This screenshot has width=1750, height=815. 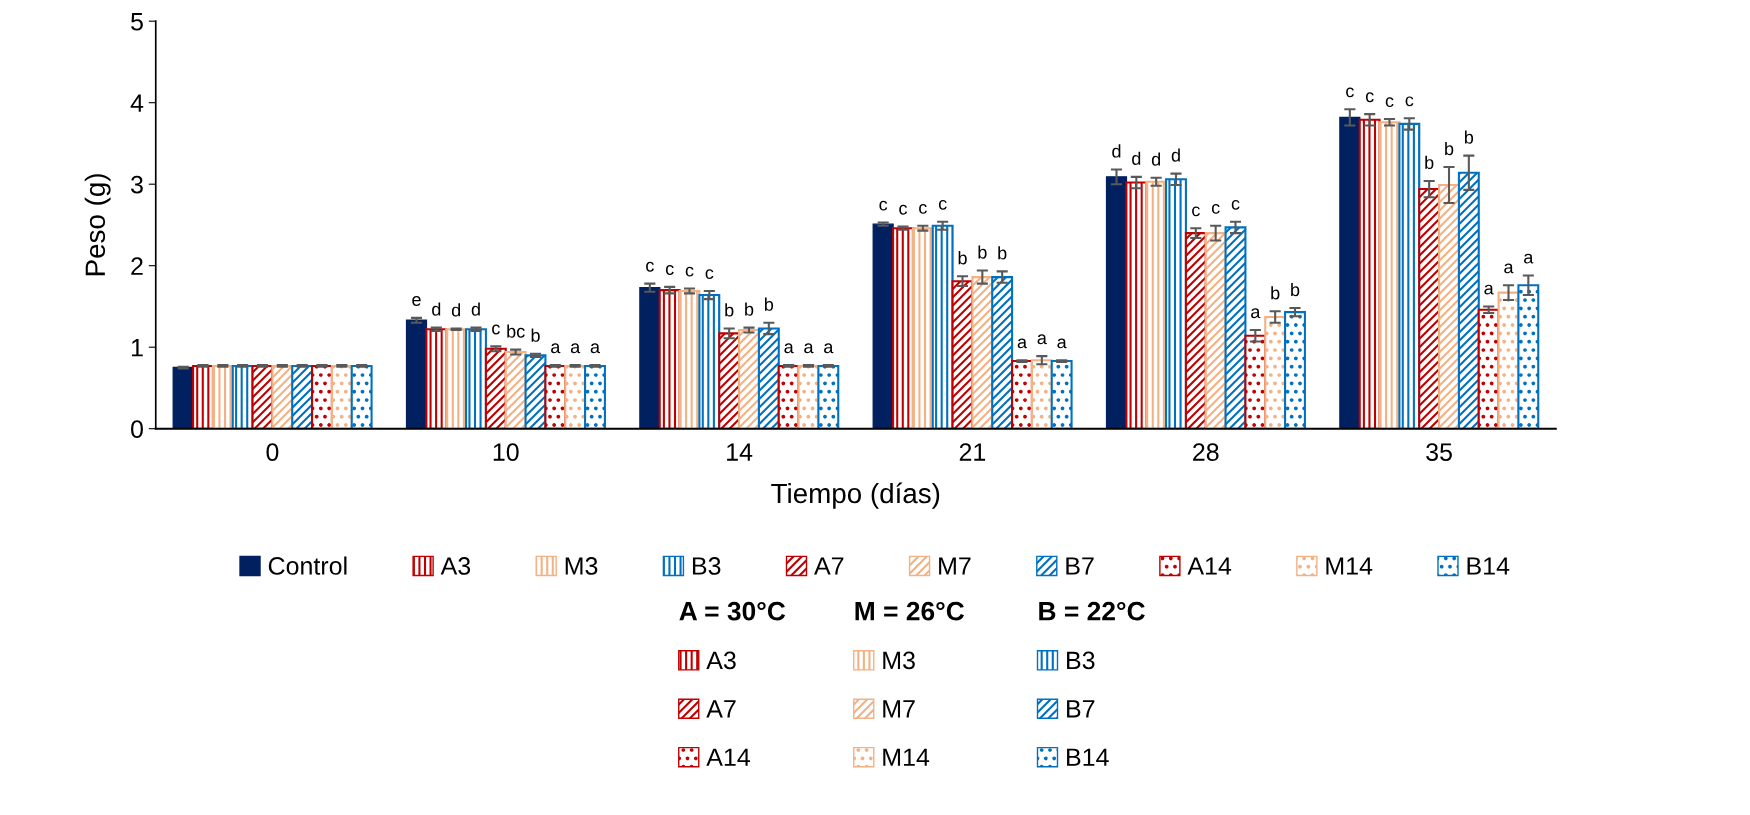 I want to click on legend-label: A7, so click(x=829, y=566).